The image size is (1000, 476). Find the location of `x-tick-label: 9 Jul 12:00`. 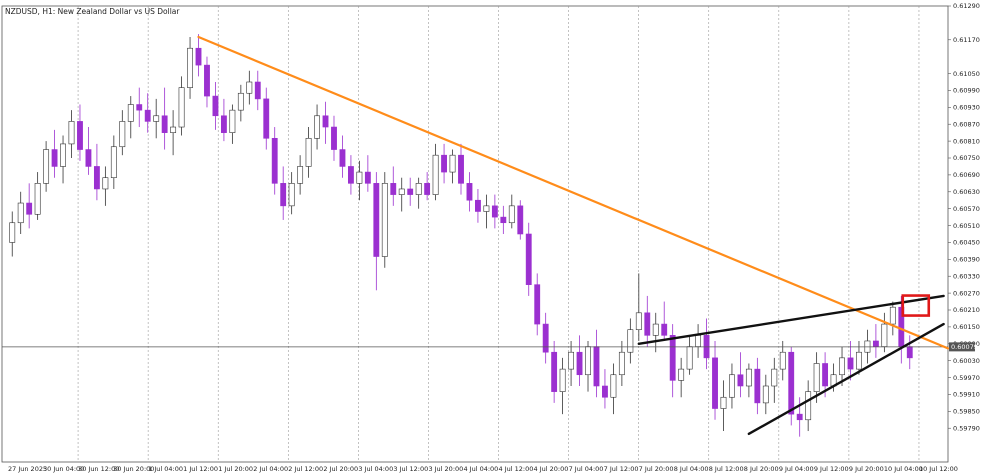

x-tick-label: 9 Jul 12:00 is located at coordinates (831, 469).